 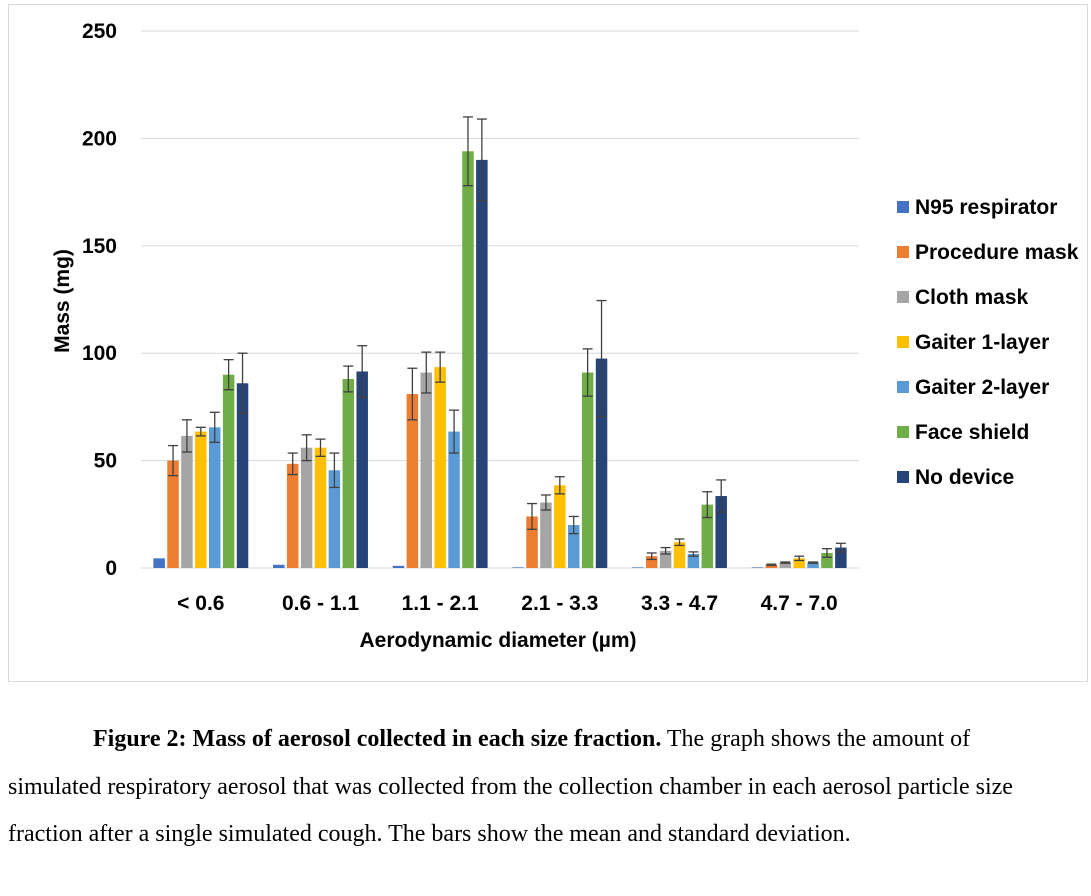 What do you see at coordinates (799, 603) in the screenshot?
I see `x-tick-label: 4.7 - 7.0` at bounding box center [799, 603].